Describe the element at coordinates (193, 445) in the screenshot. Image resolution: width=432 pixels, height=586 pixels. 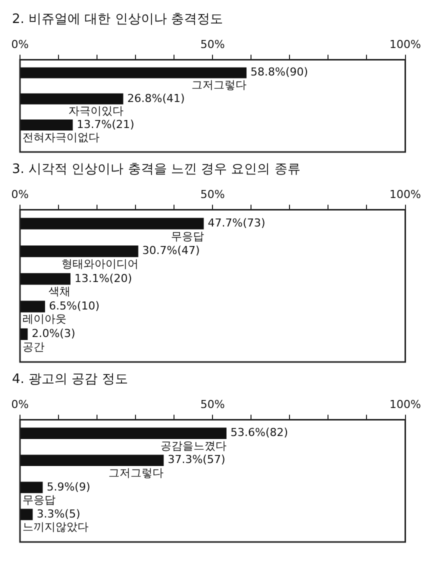
I see `y-tick-label: 공감을느꼈다` at that location.